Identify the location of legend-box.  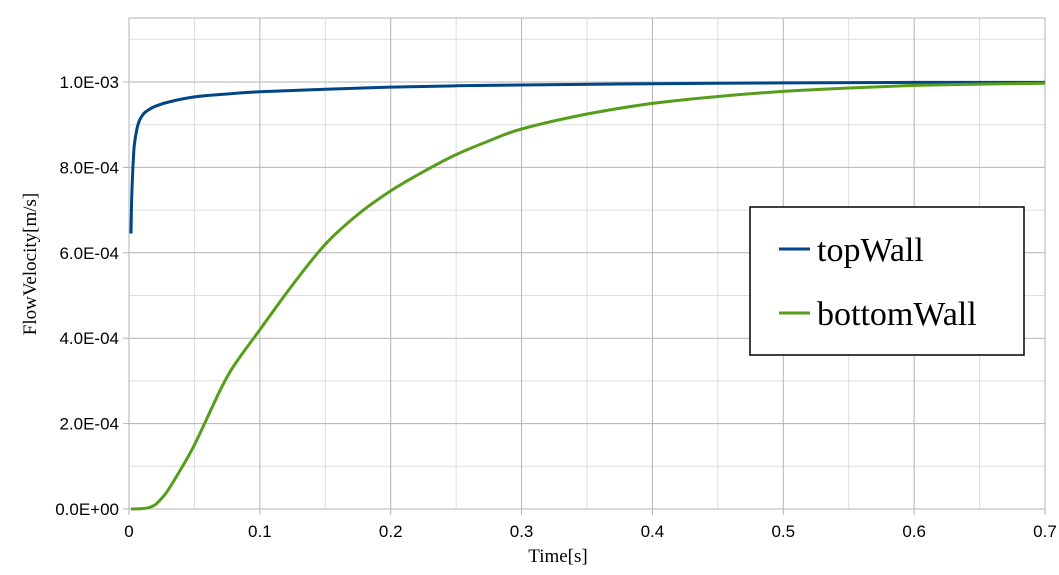
(887, 281).